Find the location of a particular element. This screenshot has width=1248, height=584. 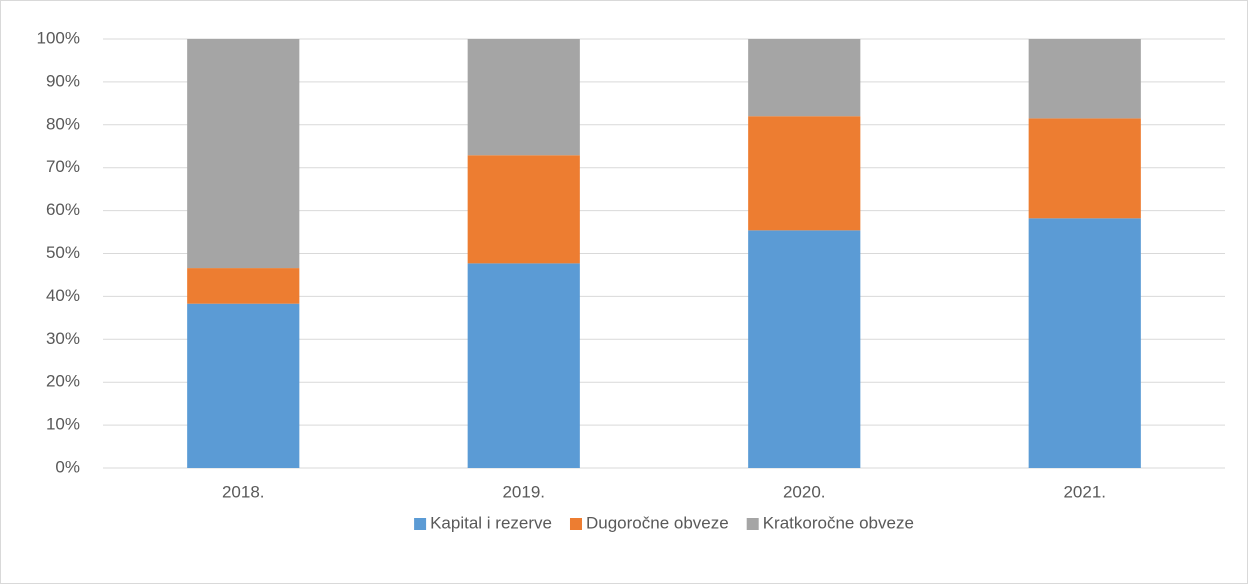

y-tick-label: 40% is located at coordinates (63, 295).